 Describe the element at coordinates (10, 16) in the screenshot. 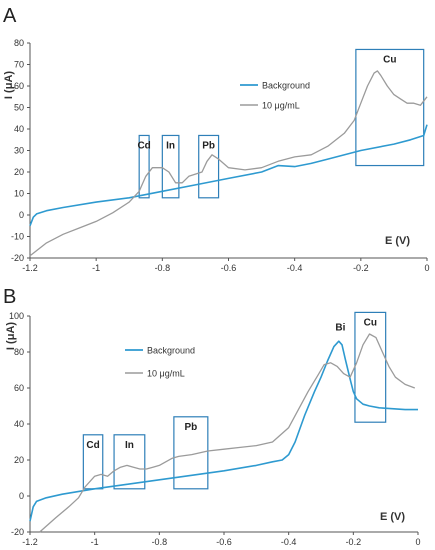

I see `panel-label-a: A` at that location.